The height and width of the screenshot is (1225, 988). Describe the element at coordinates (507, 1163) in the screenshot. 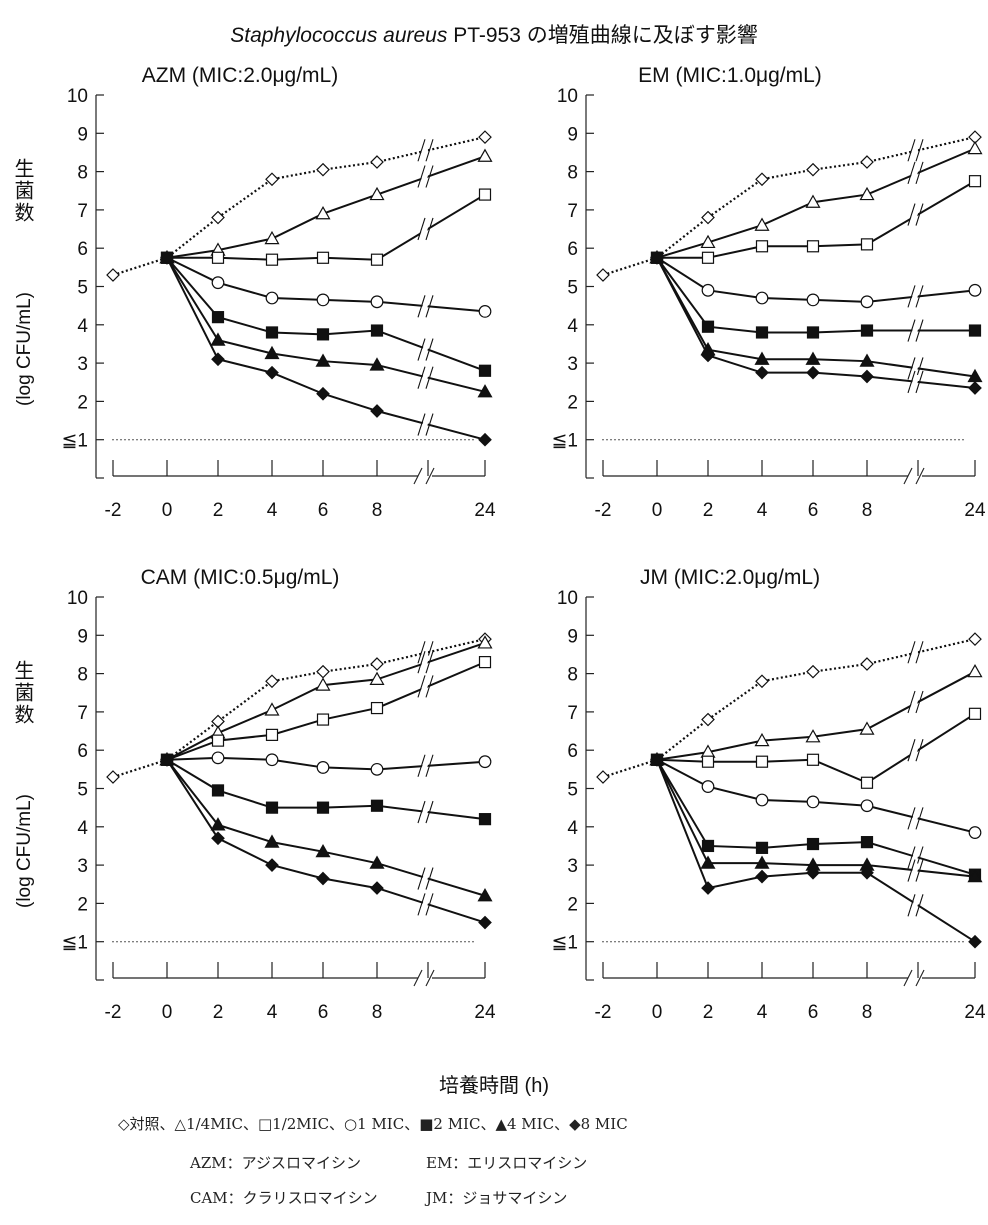

I see `abbr-em: EM：エリスロマイシン` at that location.